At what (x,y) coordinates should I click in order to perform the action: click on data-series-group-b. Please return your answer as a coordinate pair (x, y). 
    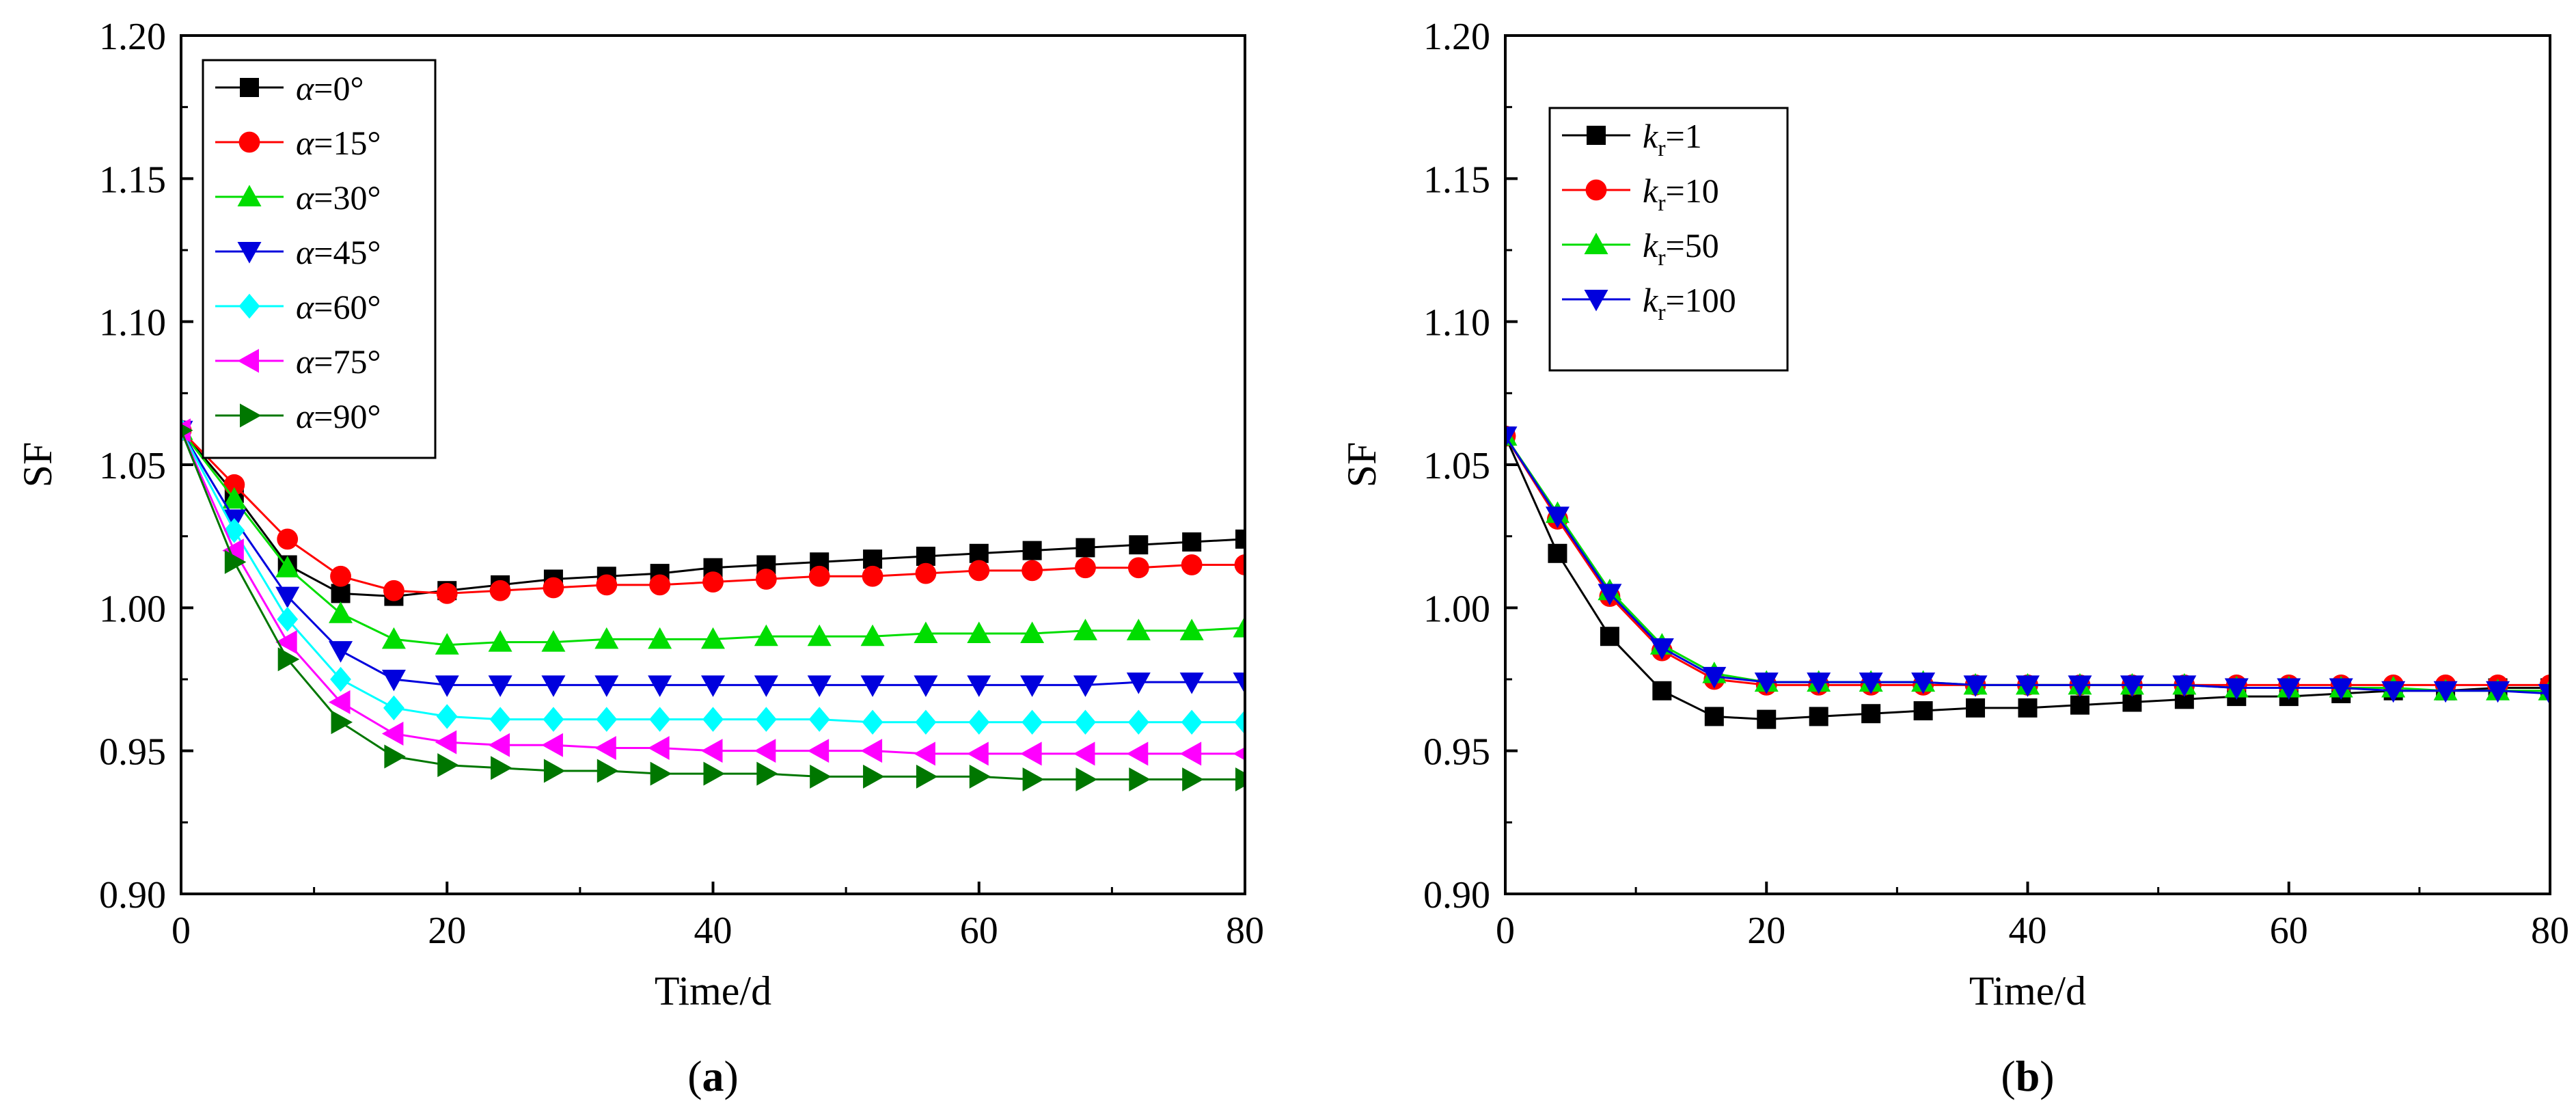
    Looking at the image, I should click on (2028, 576).